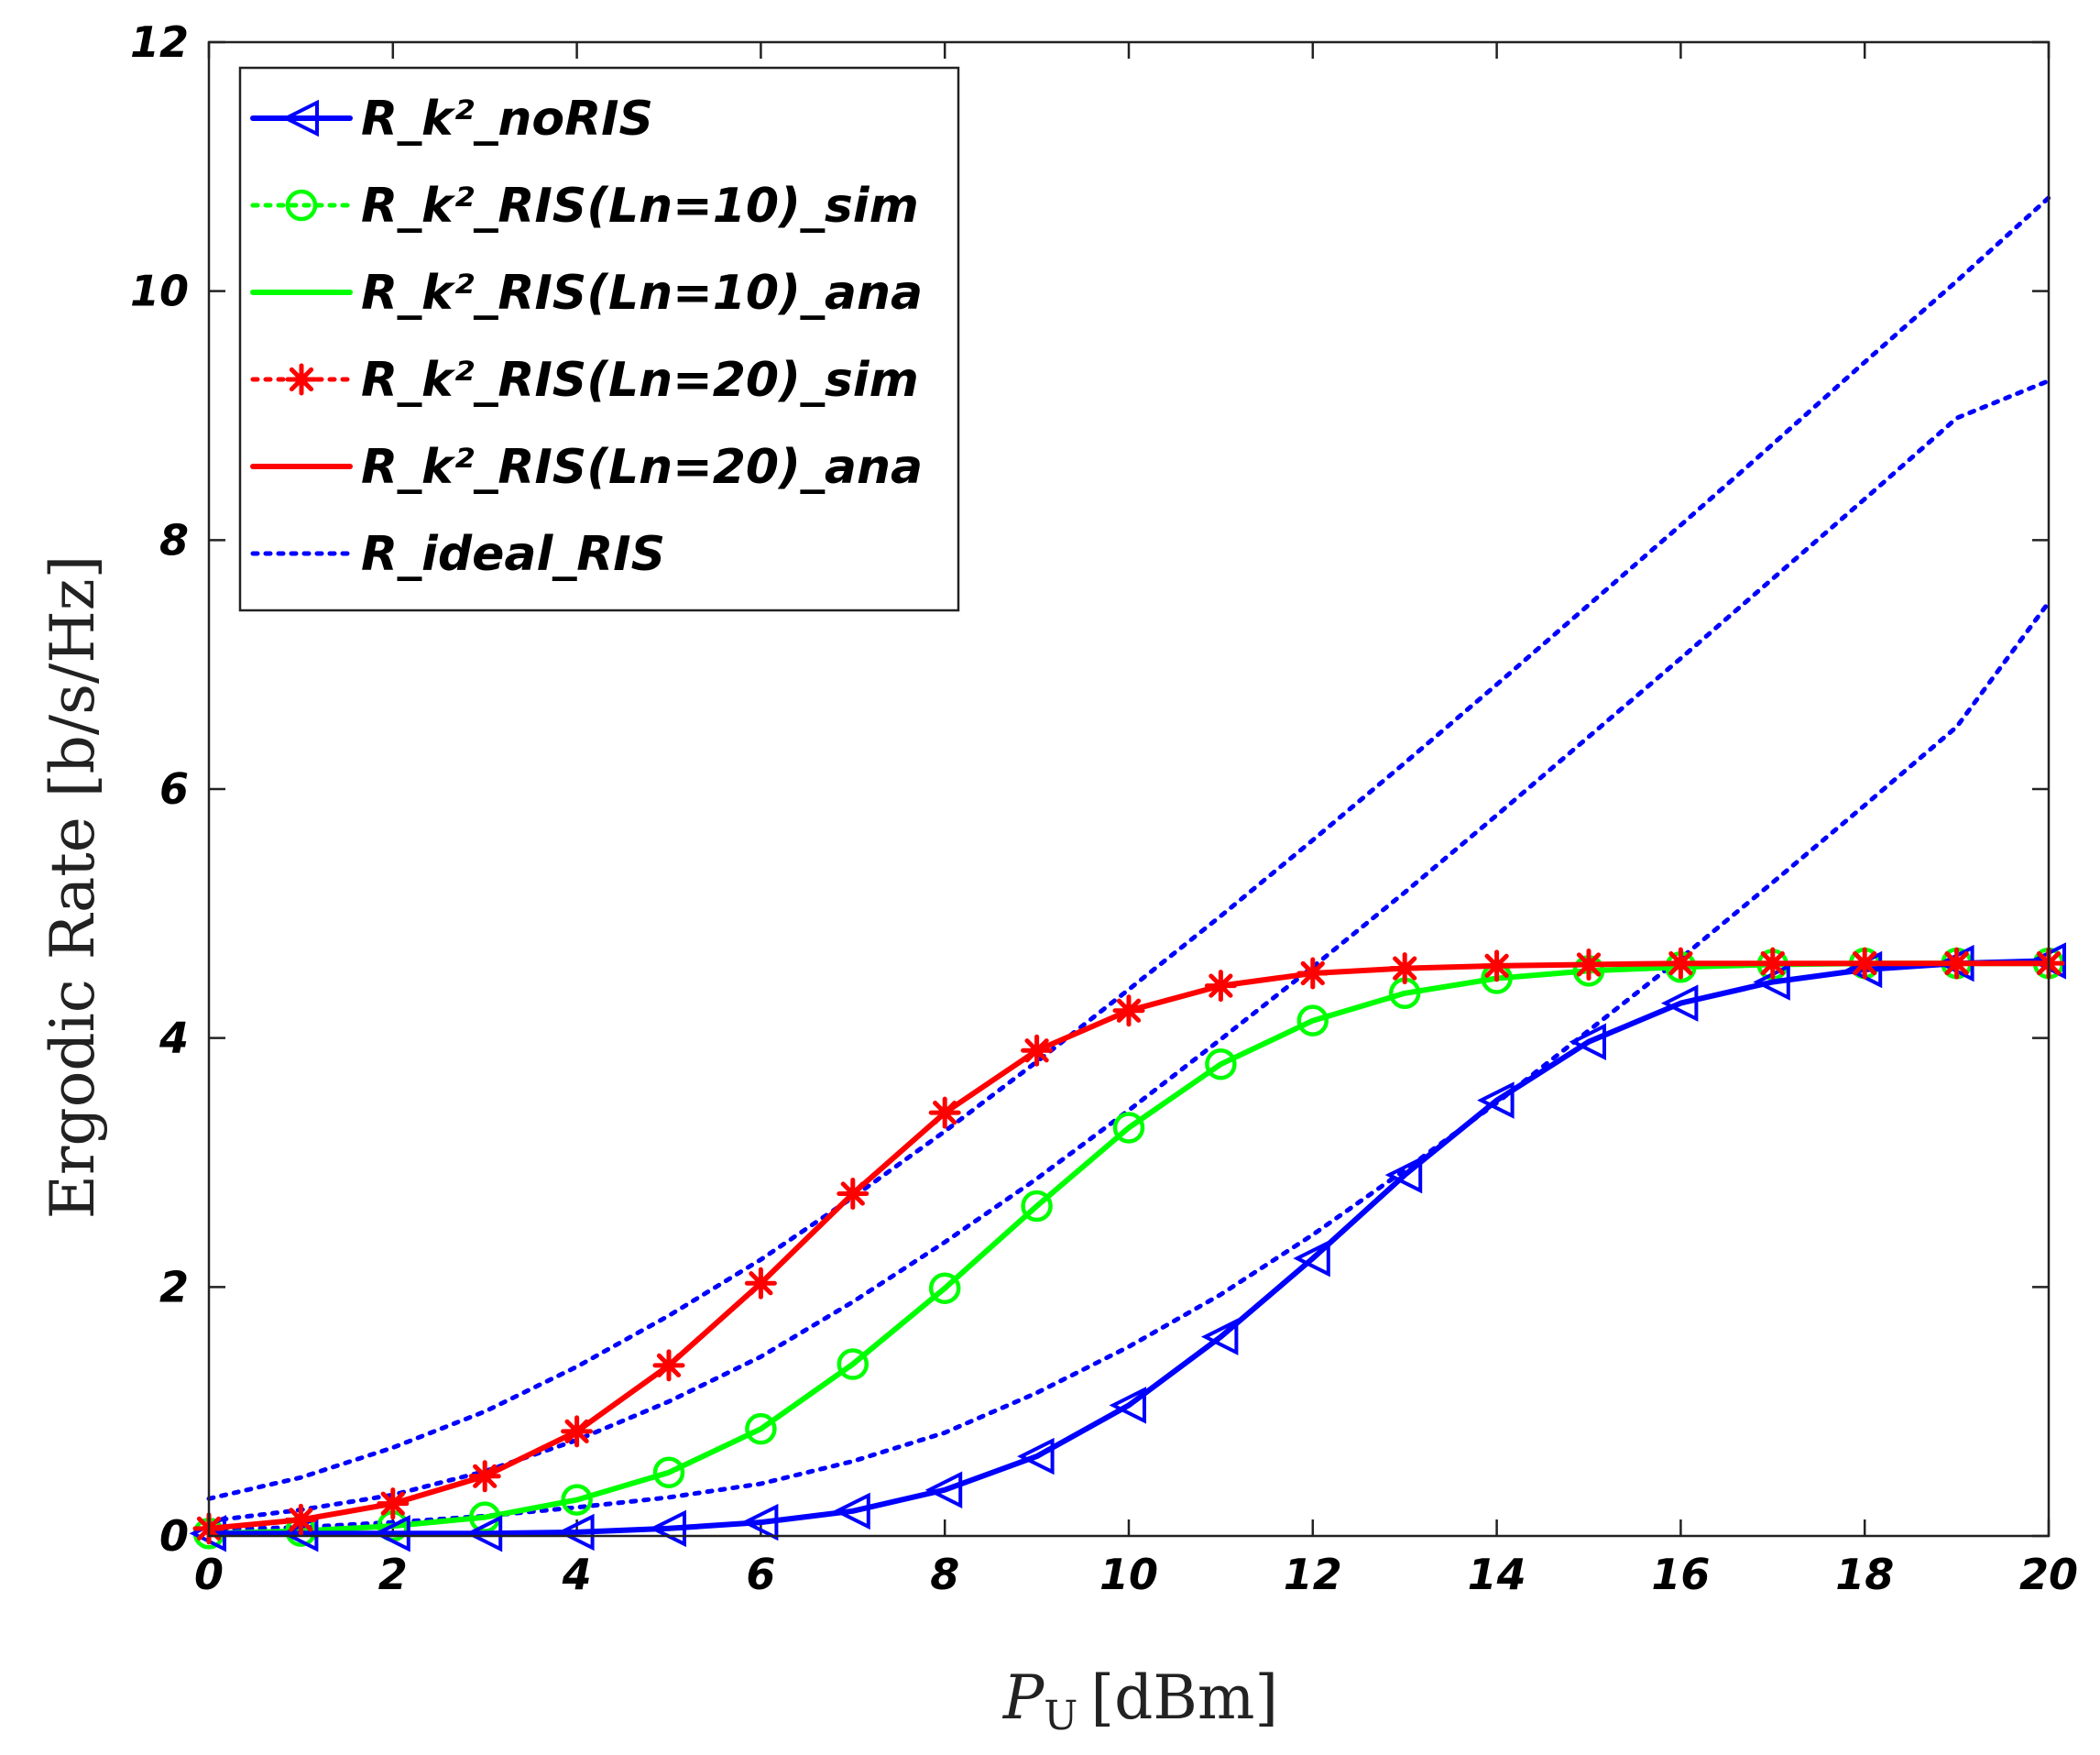 This screenshot has height=1755, width=2100. What do you see at coordinates (513, 554) in the screenshot?
I see `legend-label-ideal: R_ideal_RIS` at bounding box center [513, 554].